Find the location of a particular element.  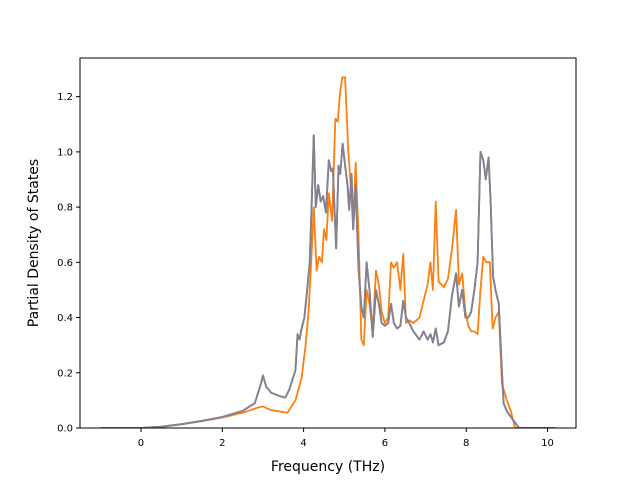

y-tick-label: 1.2 is located at coordinates (65, 97).